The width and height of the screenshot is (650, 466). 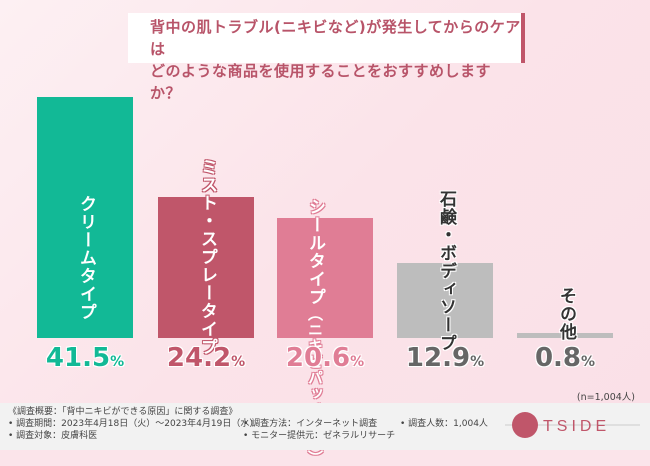 I want to click on category-main: クリームタイプ, so click(x=86, y=258).